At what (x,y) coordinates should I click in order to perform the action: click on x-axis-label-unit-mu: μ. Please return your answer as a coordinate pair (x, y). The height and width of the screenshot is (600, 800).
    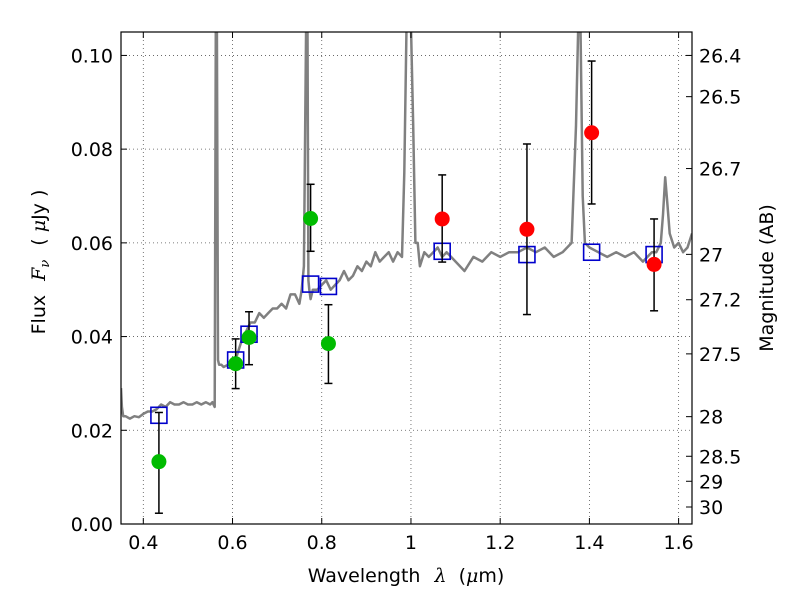
    Looking at the image, I should click on (472, 576).